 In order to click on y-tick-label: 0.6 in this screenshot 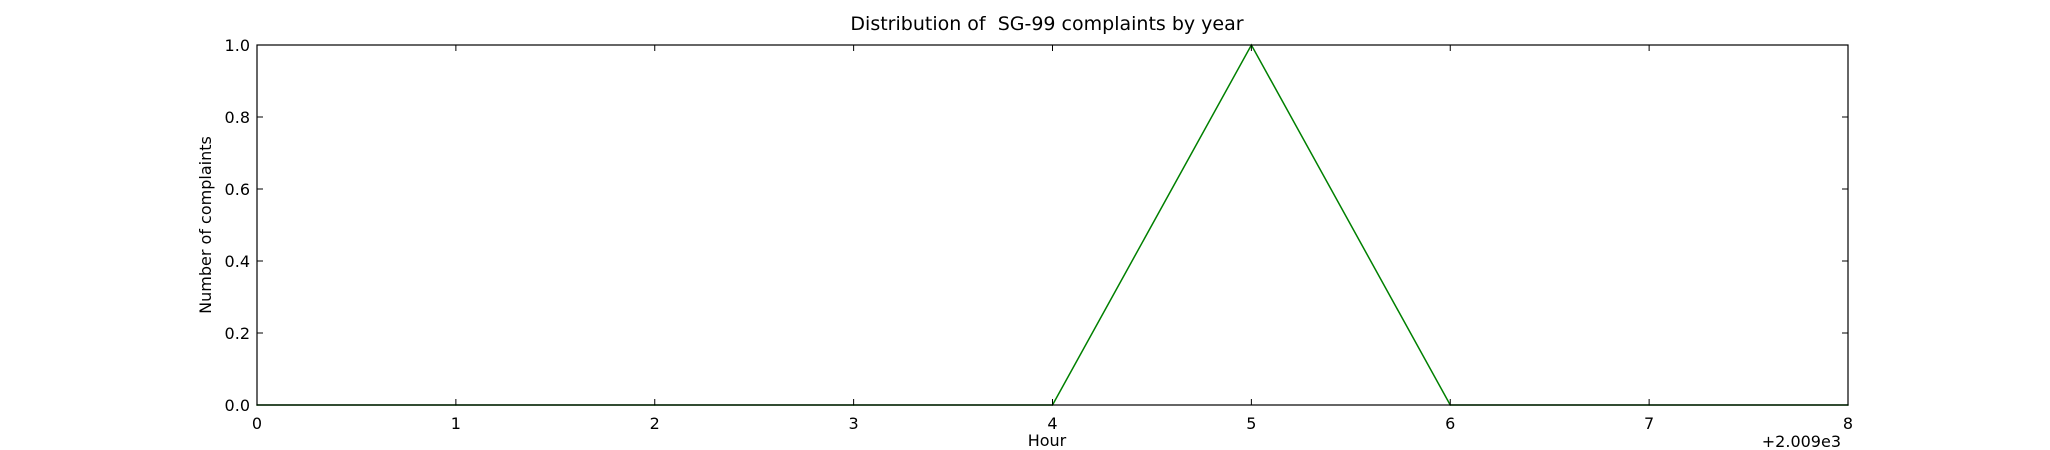, I will do `click(237, 189)`.